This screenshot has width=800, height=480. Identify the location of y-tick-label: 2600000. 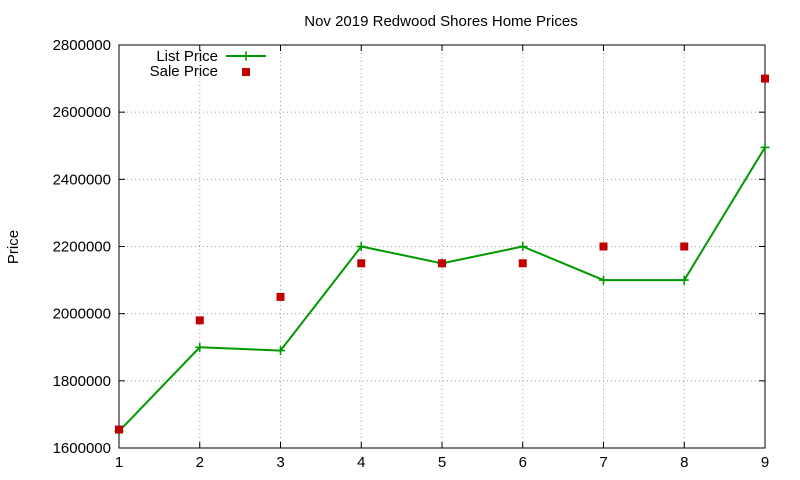
(82, 112).